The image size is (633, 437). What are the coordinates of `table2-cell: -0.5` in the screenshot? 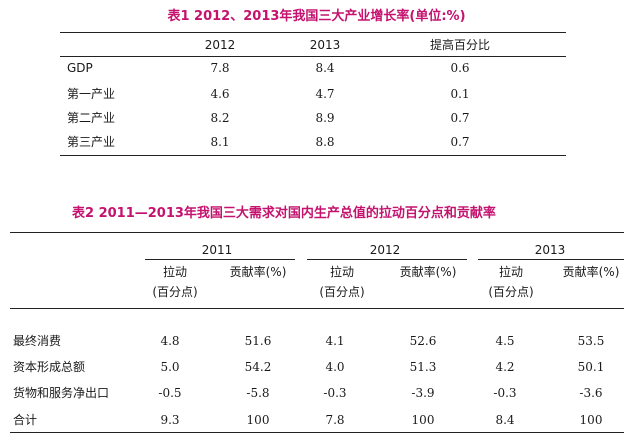 It's located at (170, 393).